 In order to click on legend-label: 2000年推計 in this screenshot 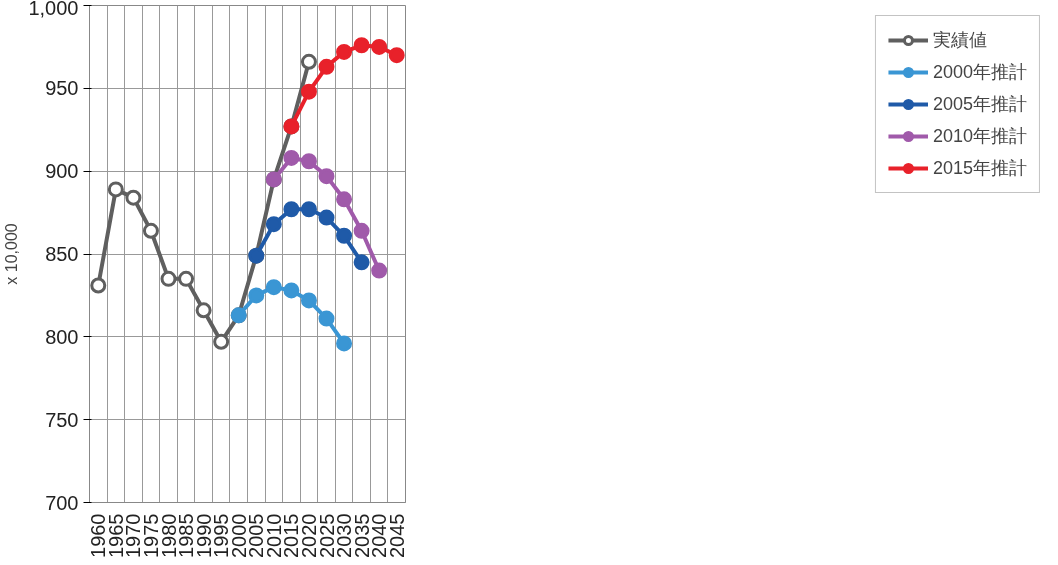, I will do `click(979, 72)`.